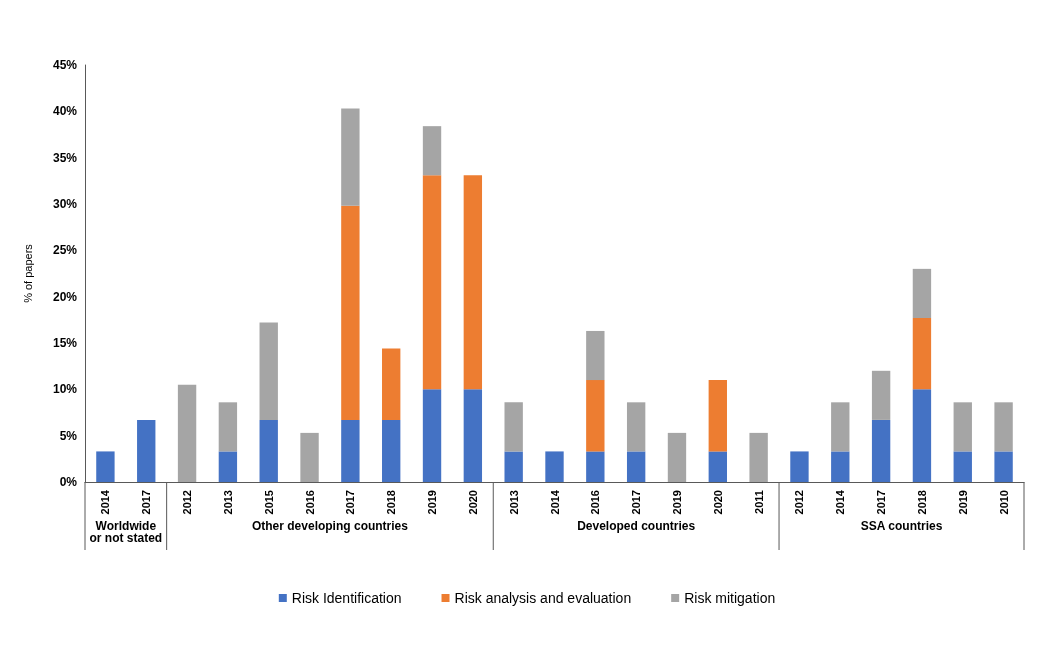 The height and width of the screenshot is (648, 1054). What do you see at coordinates (330, 526) in the screenshot?
I see `text: Other developing countries` at bounding box center [330, 526].